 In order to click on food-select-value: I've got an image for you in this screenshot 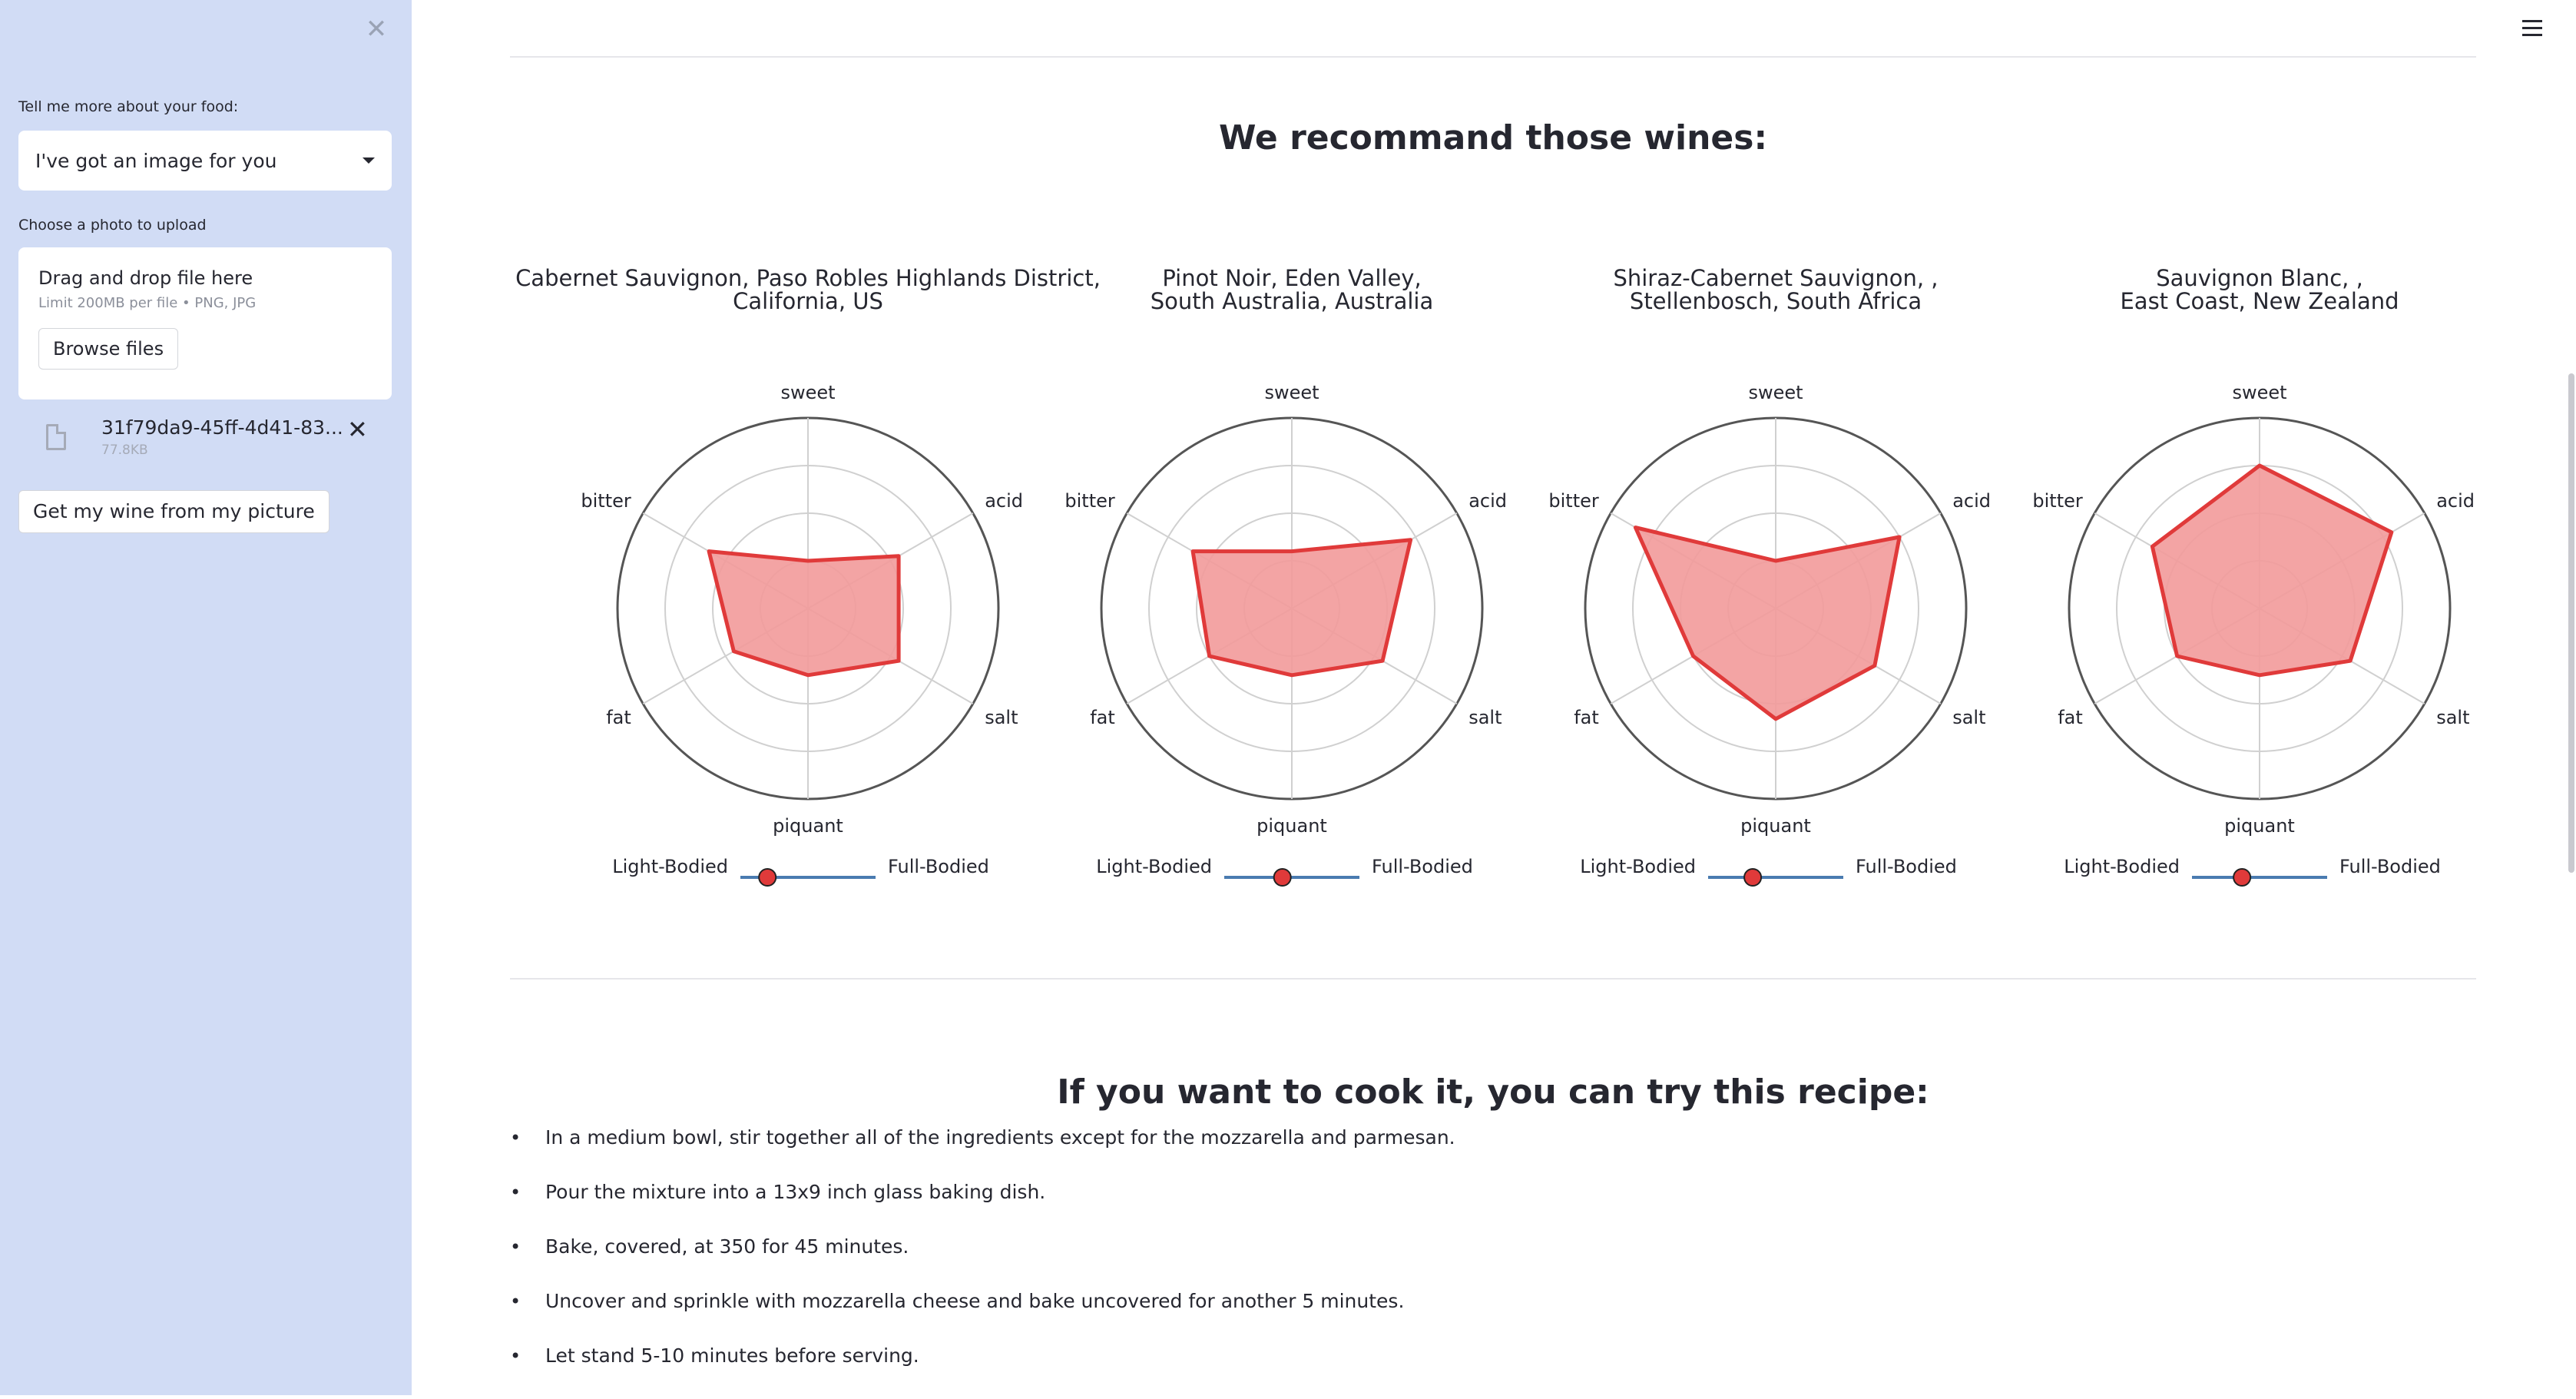, I will do `click(156, 160)`.